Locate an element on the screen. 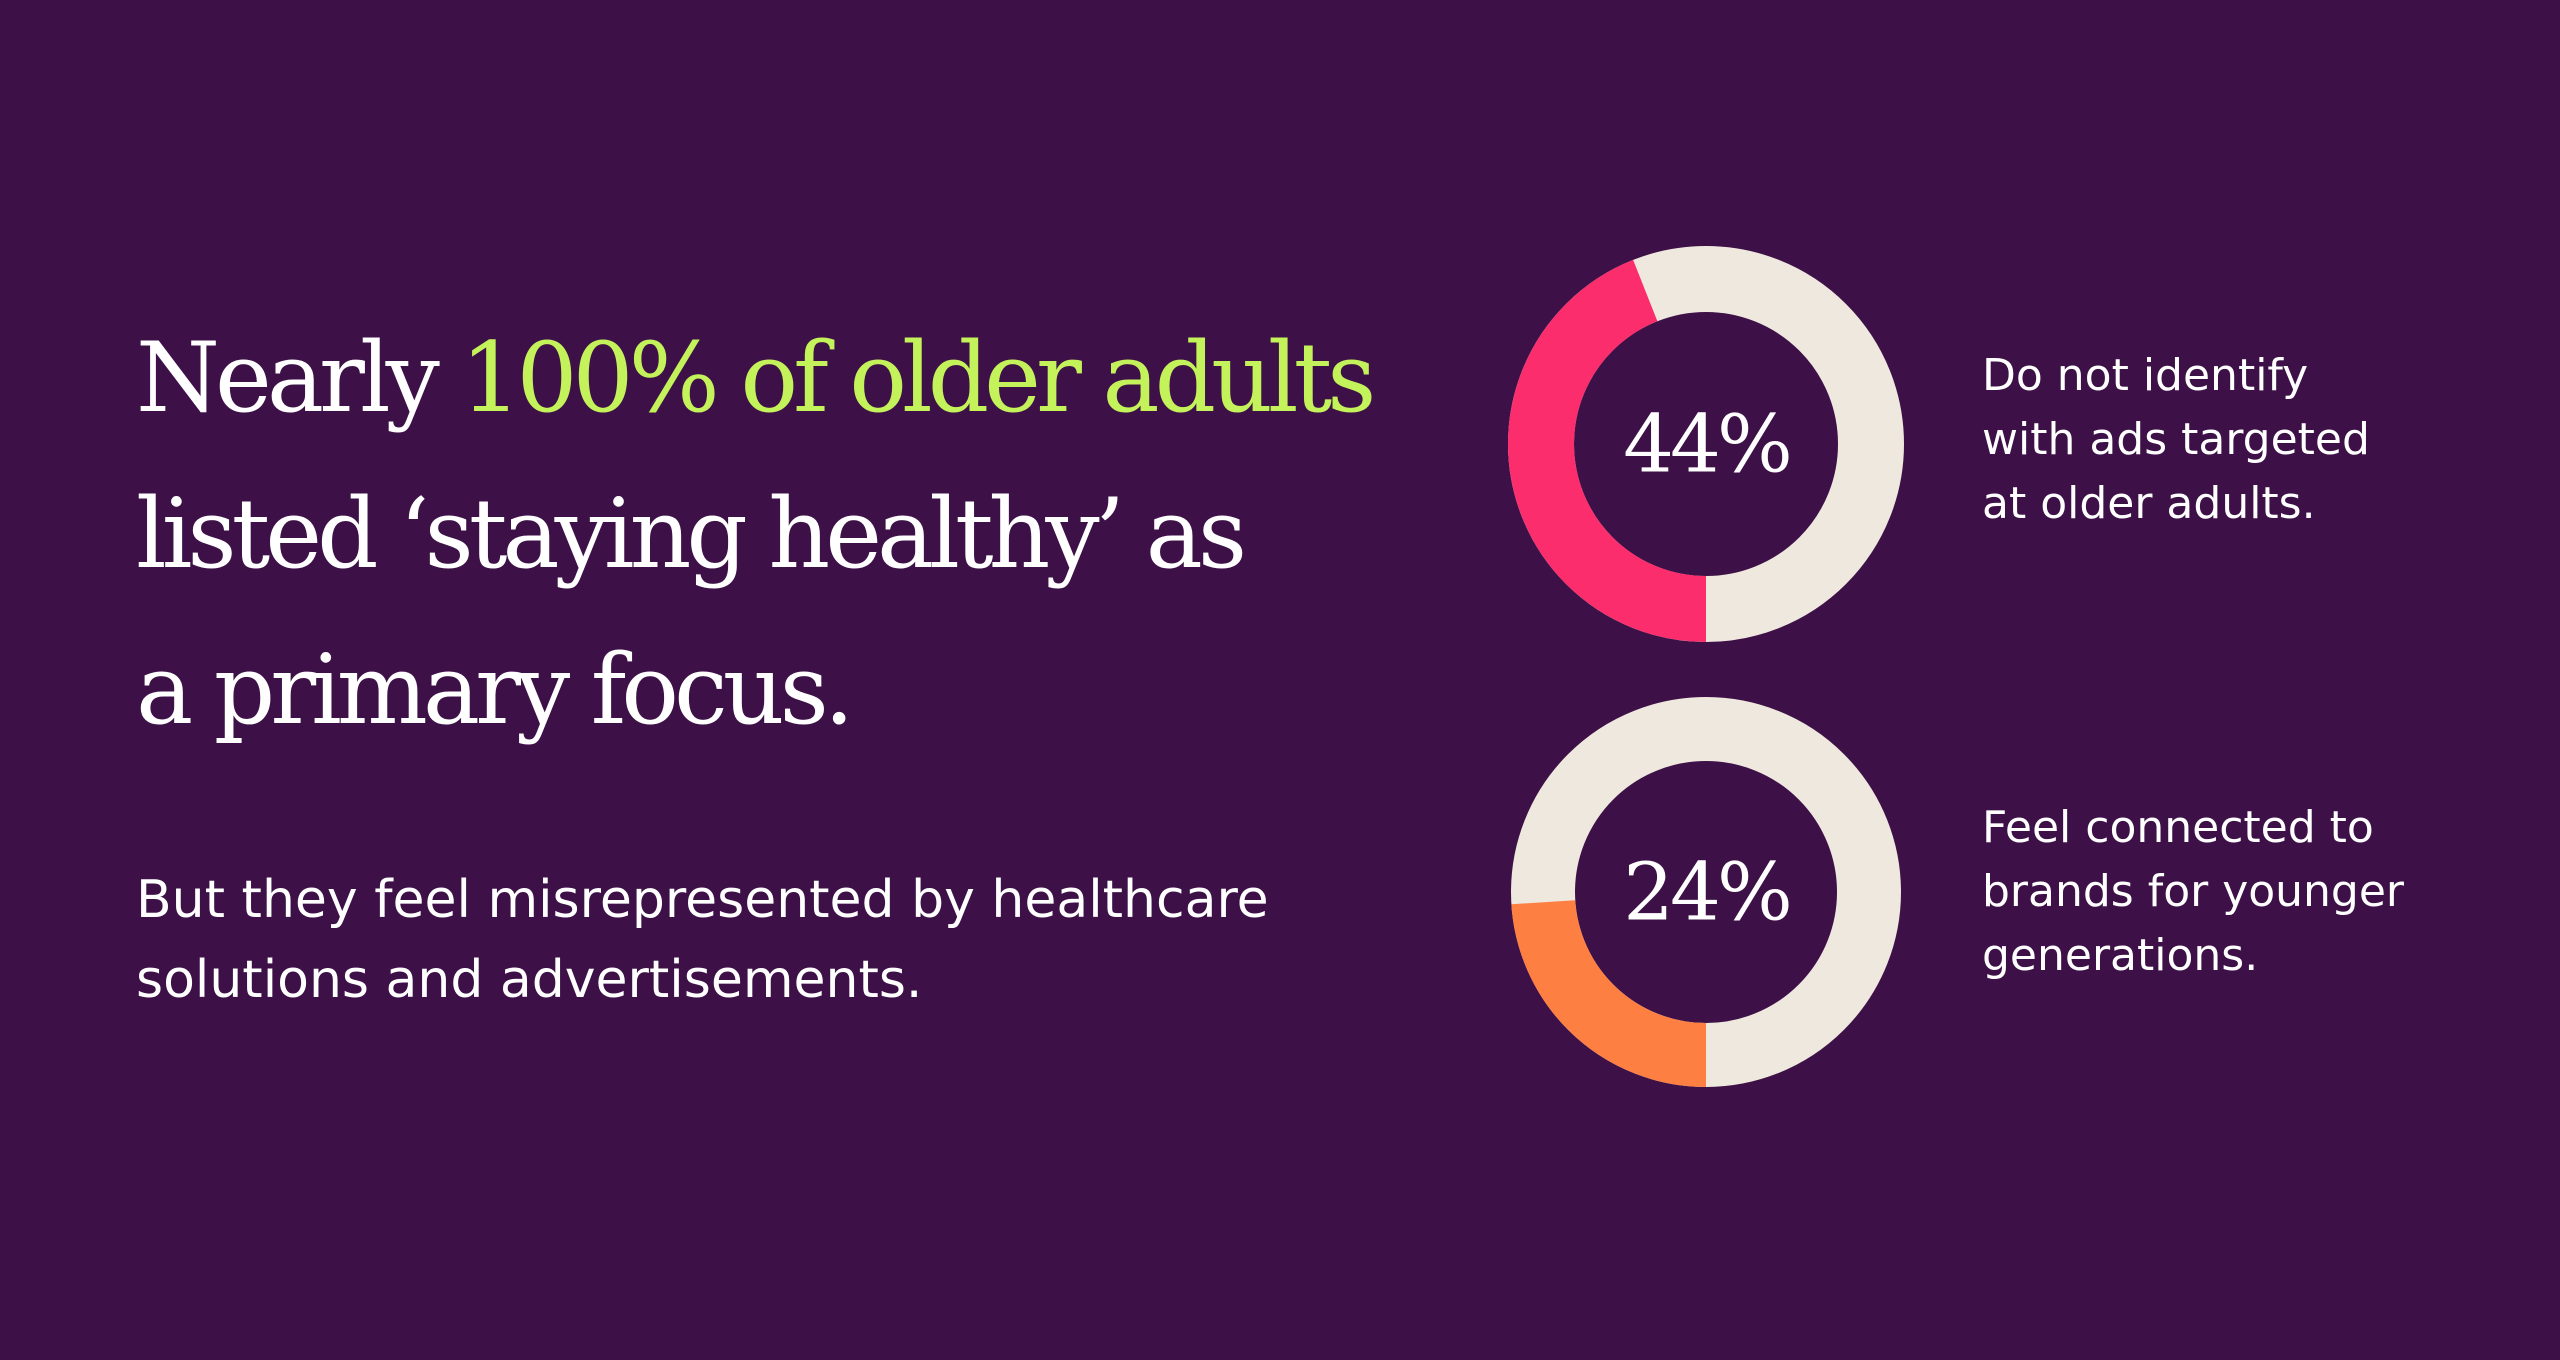 The image size is (2560, 1360). headline-highlight: 100% of older adults is located at coordinates (918, 378).